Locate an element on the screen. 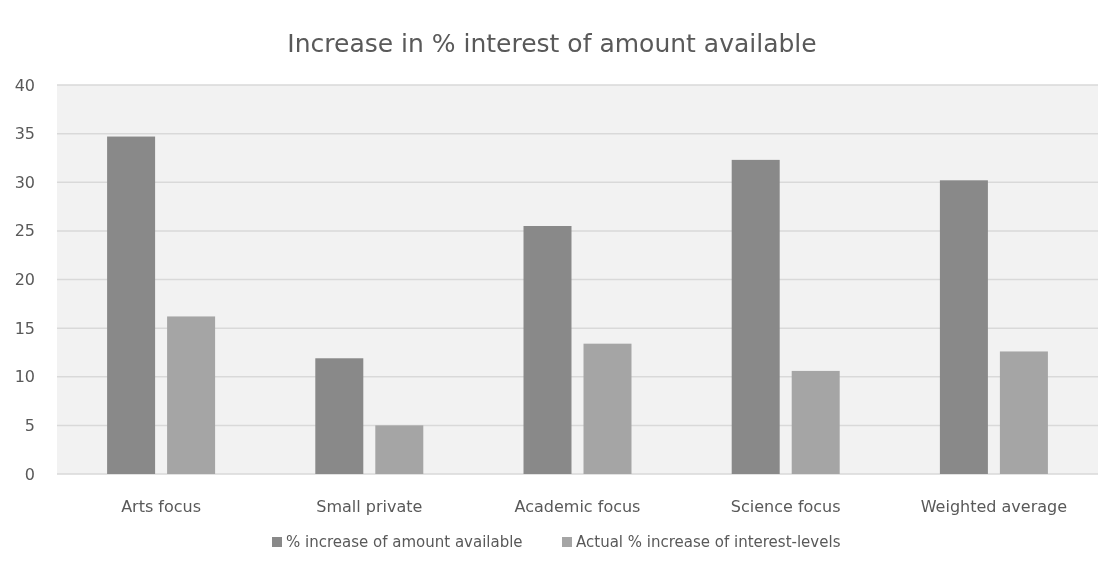 This screenshot has height=567, width=1104. chart-title: Increase in % interest of amount available is located at coordinates (552, 43).